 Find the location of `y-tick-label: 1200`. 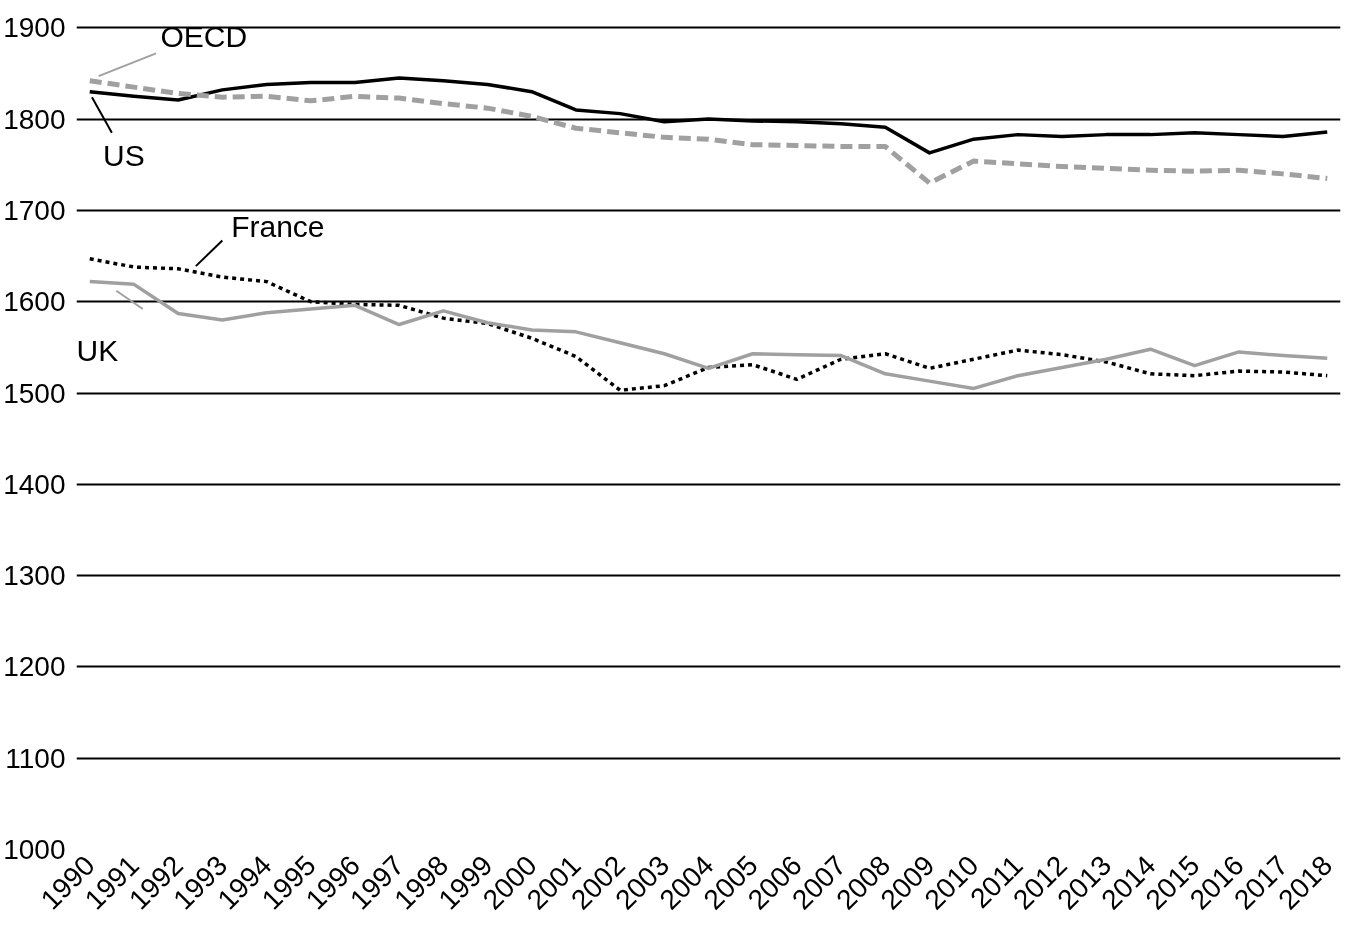

y-tick-label: 1200 is located at coordinates (34, 667).